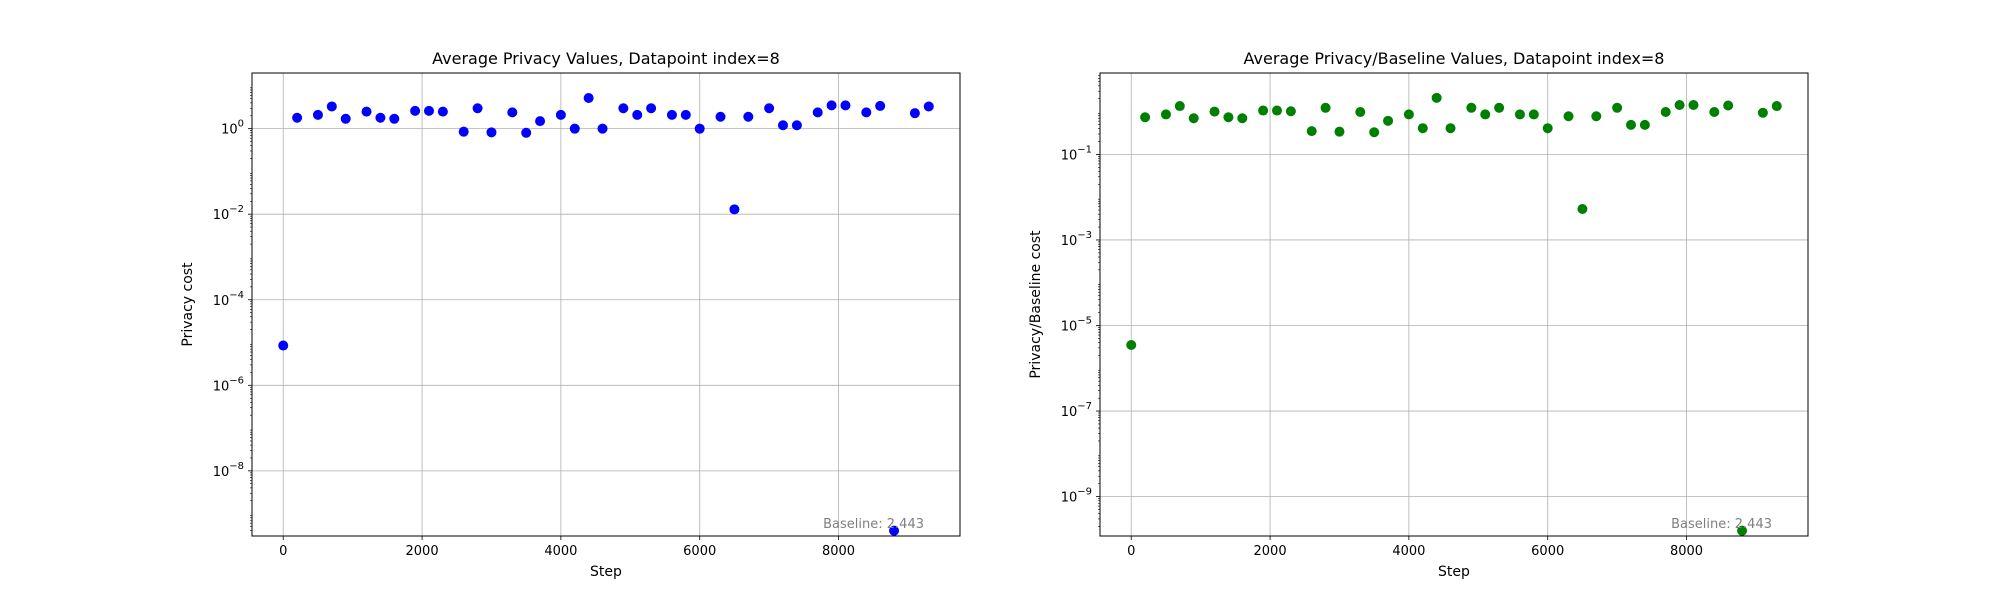 The width and height of the screenshot is (2000, 604). Describe the element at coordinates (228, 384) in the screenshot. I see `y-tick-label: 10⁻⁶` at that location.